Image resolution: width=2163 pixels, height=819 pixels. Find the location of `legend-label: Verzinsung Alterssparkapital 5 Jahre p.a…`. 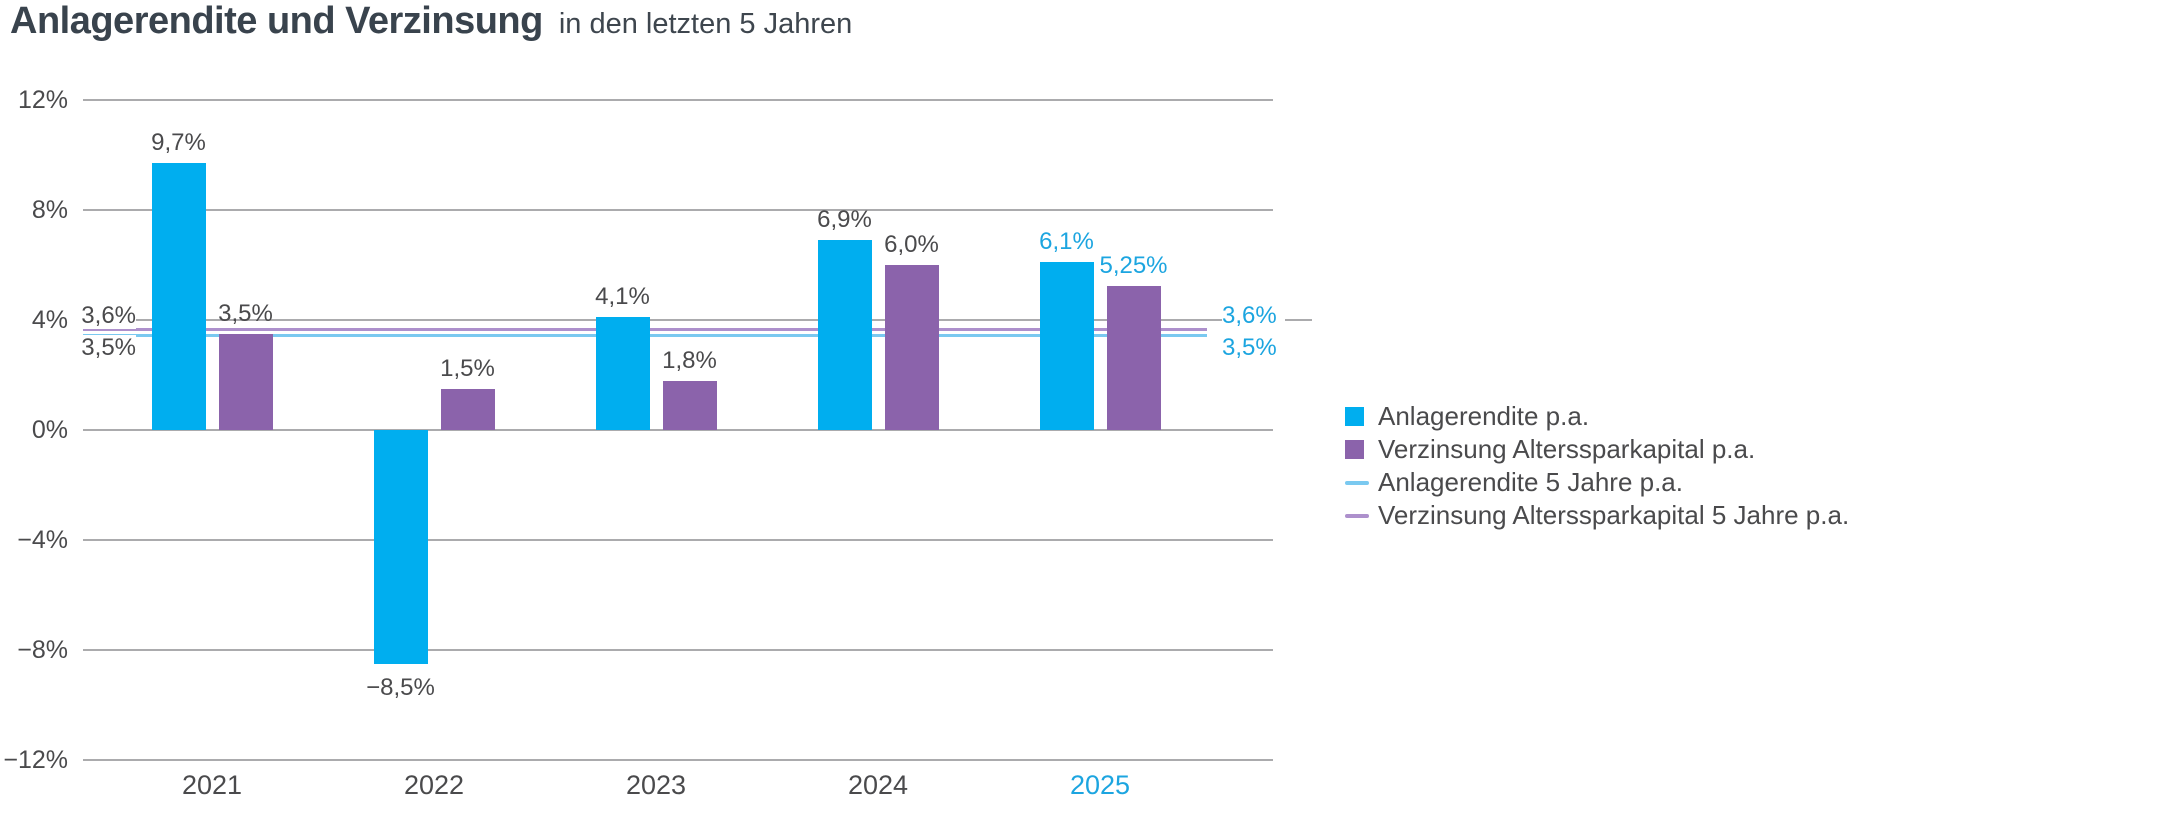

legend-label: Verzinsung Alterssparkapital 5 Jahre p.a… is located at coordinates (1614, 515).